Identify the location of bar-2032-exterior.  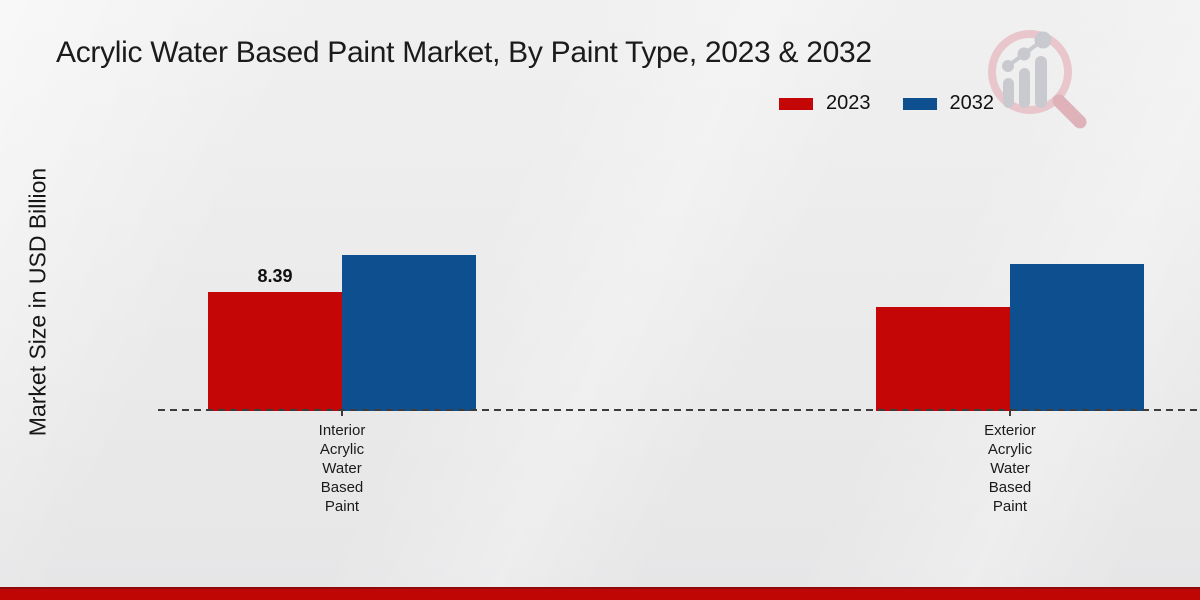
(1077, 337).